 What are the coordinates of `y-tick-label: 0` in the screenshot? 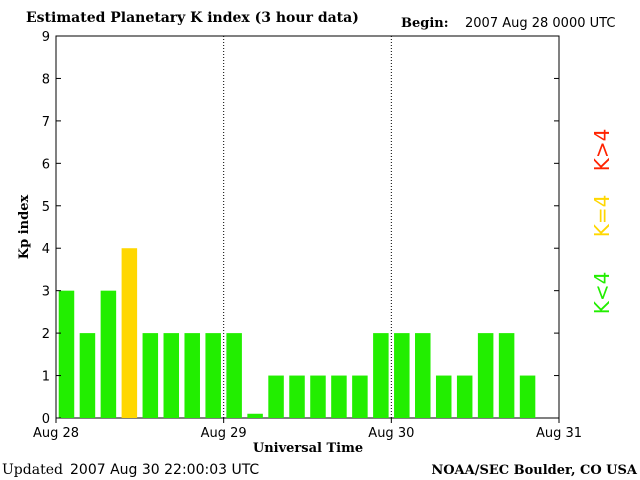 It's located at (46, 419).